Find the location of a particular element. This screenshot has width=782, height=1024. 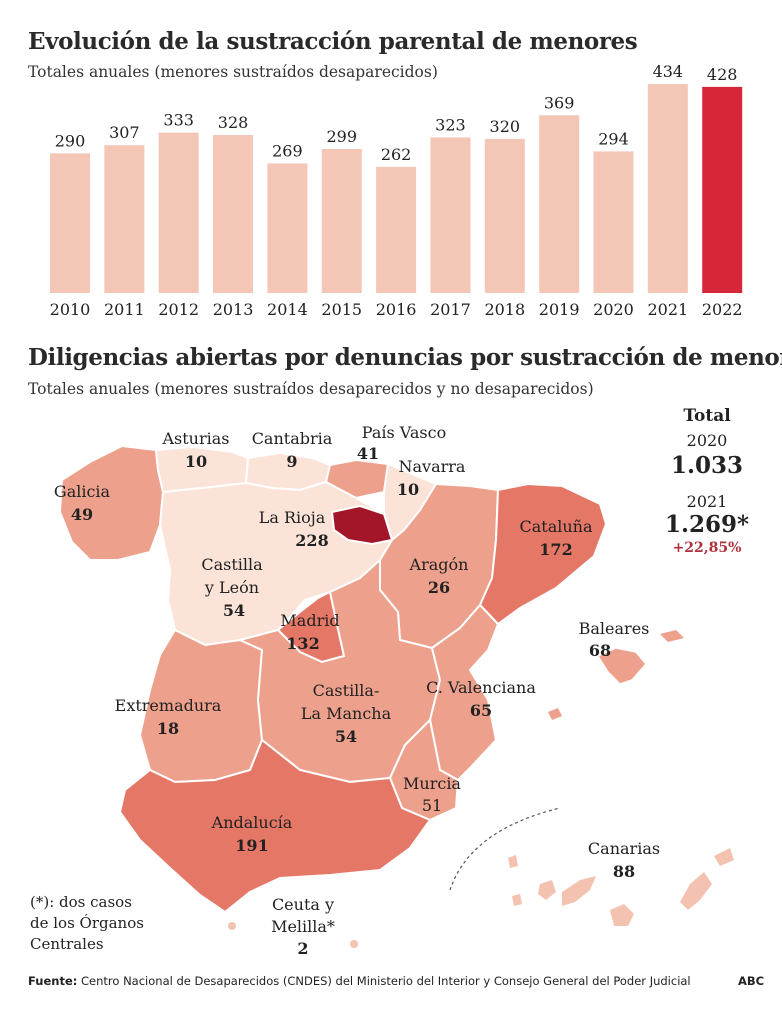

bar-value-label-2017: 323 is located at coordinates (450, 124).